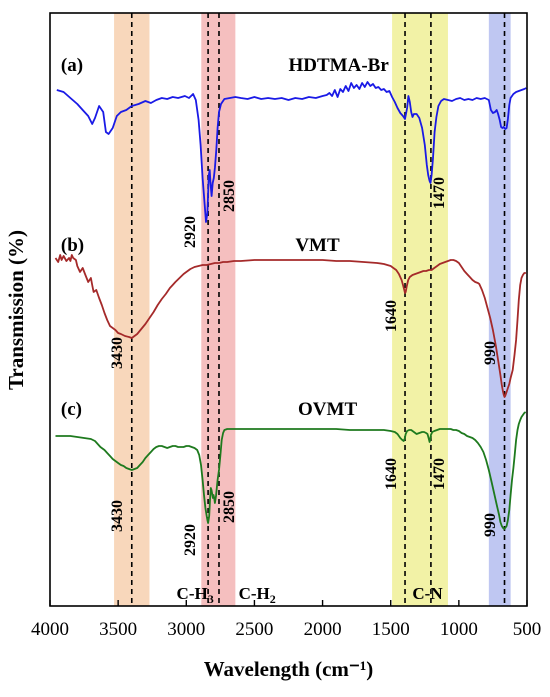  I want to click on panel-label: (b), so click(72, 245).